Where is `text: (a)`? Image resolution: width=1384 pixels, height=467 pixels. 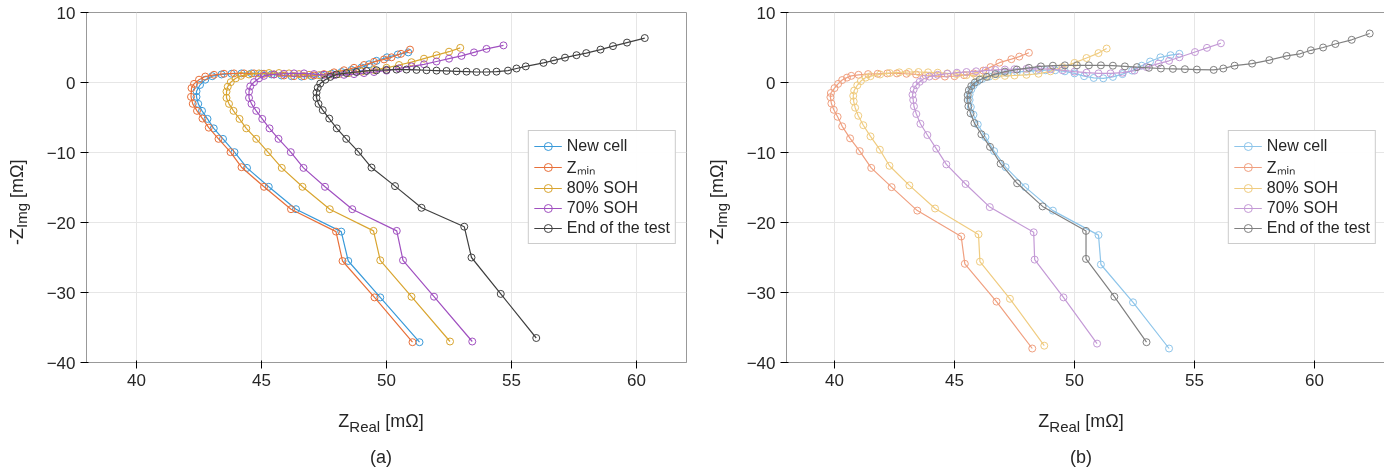
text: (a) is located at coordinates (381, 456).